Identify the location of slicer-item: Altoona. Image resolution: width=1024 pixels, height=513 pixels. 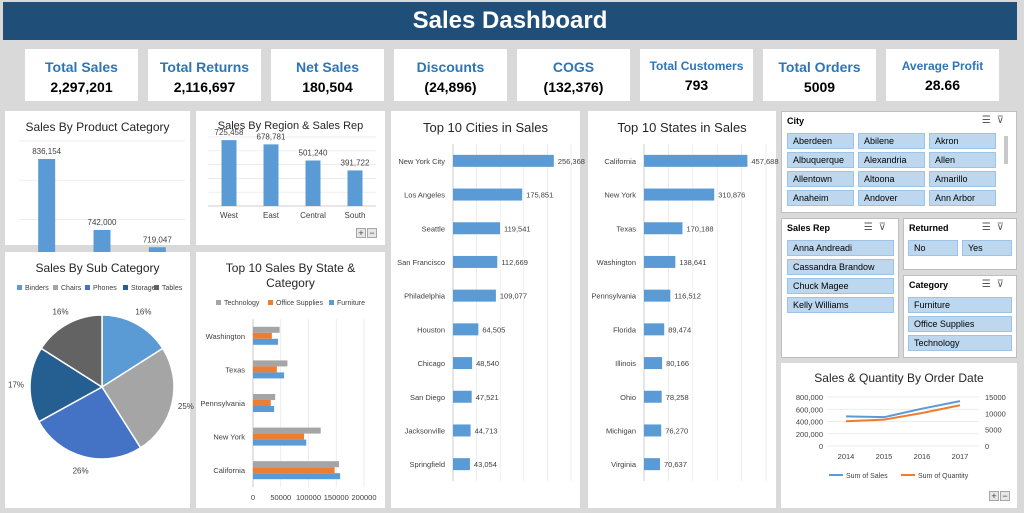
(891, 179).